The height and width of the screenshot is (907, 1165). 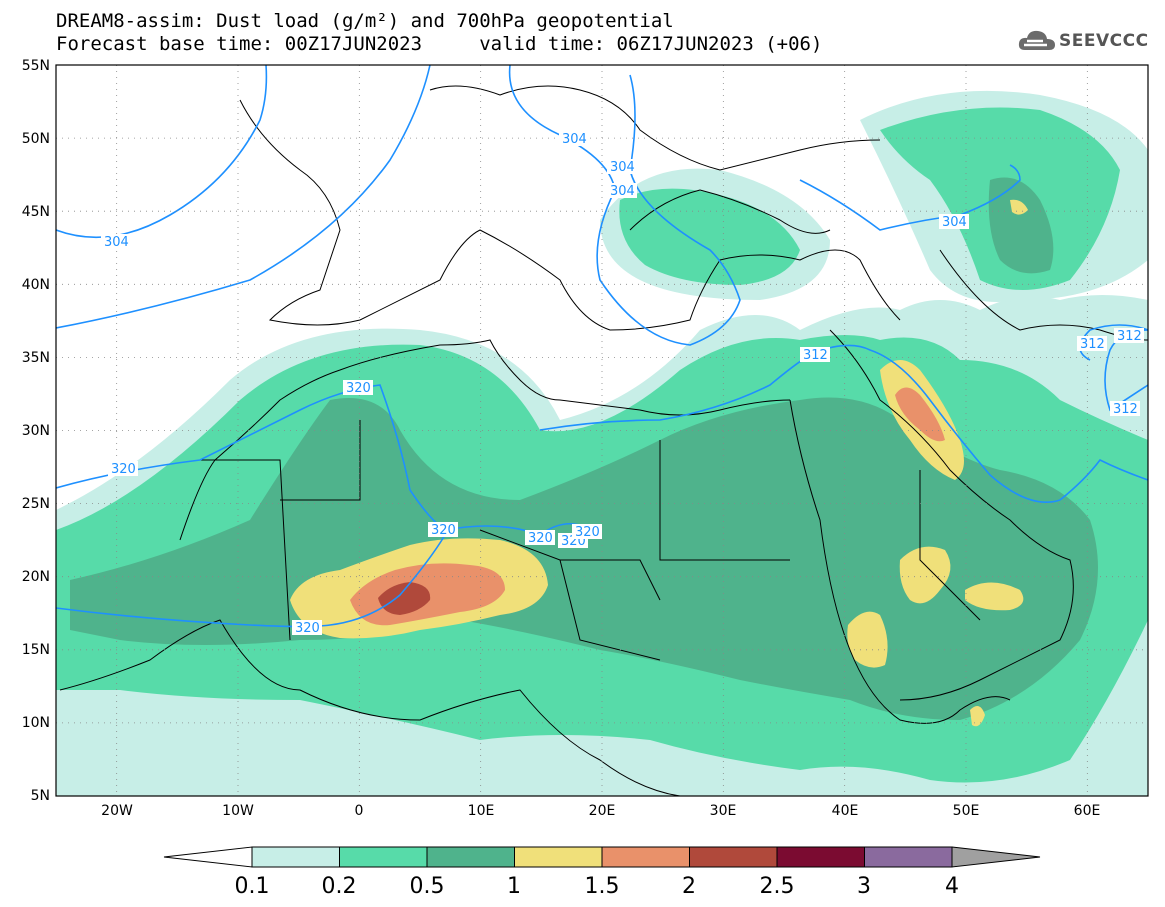 What do you see at coordinates (117, 811) in the screenshot?
I see `lon-label: 20W` at bounding box center [117, 811].